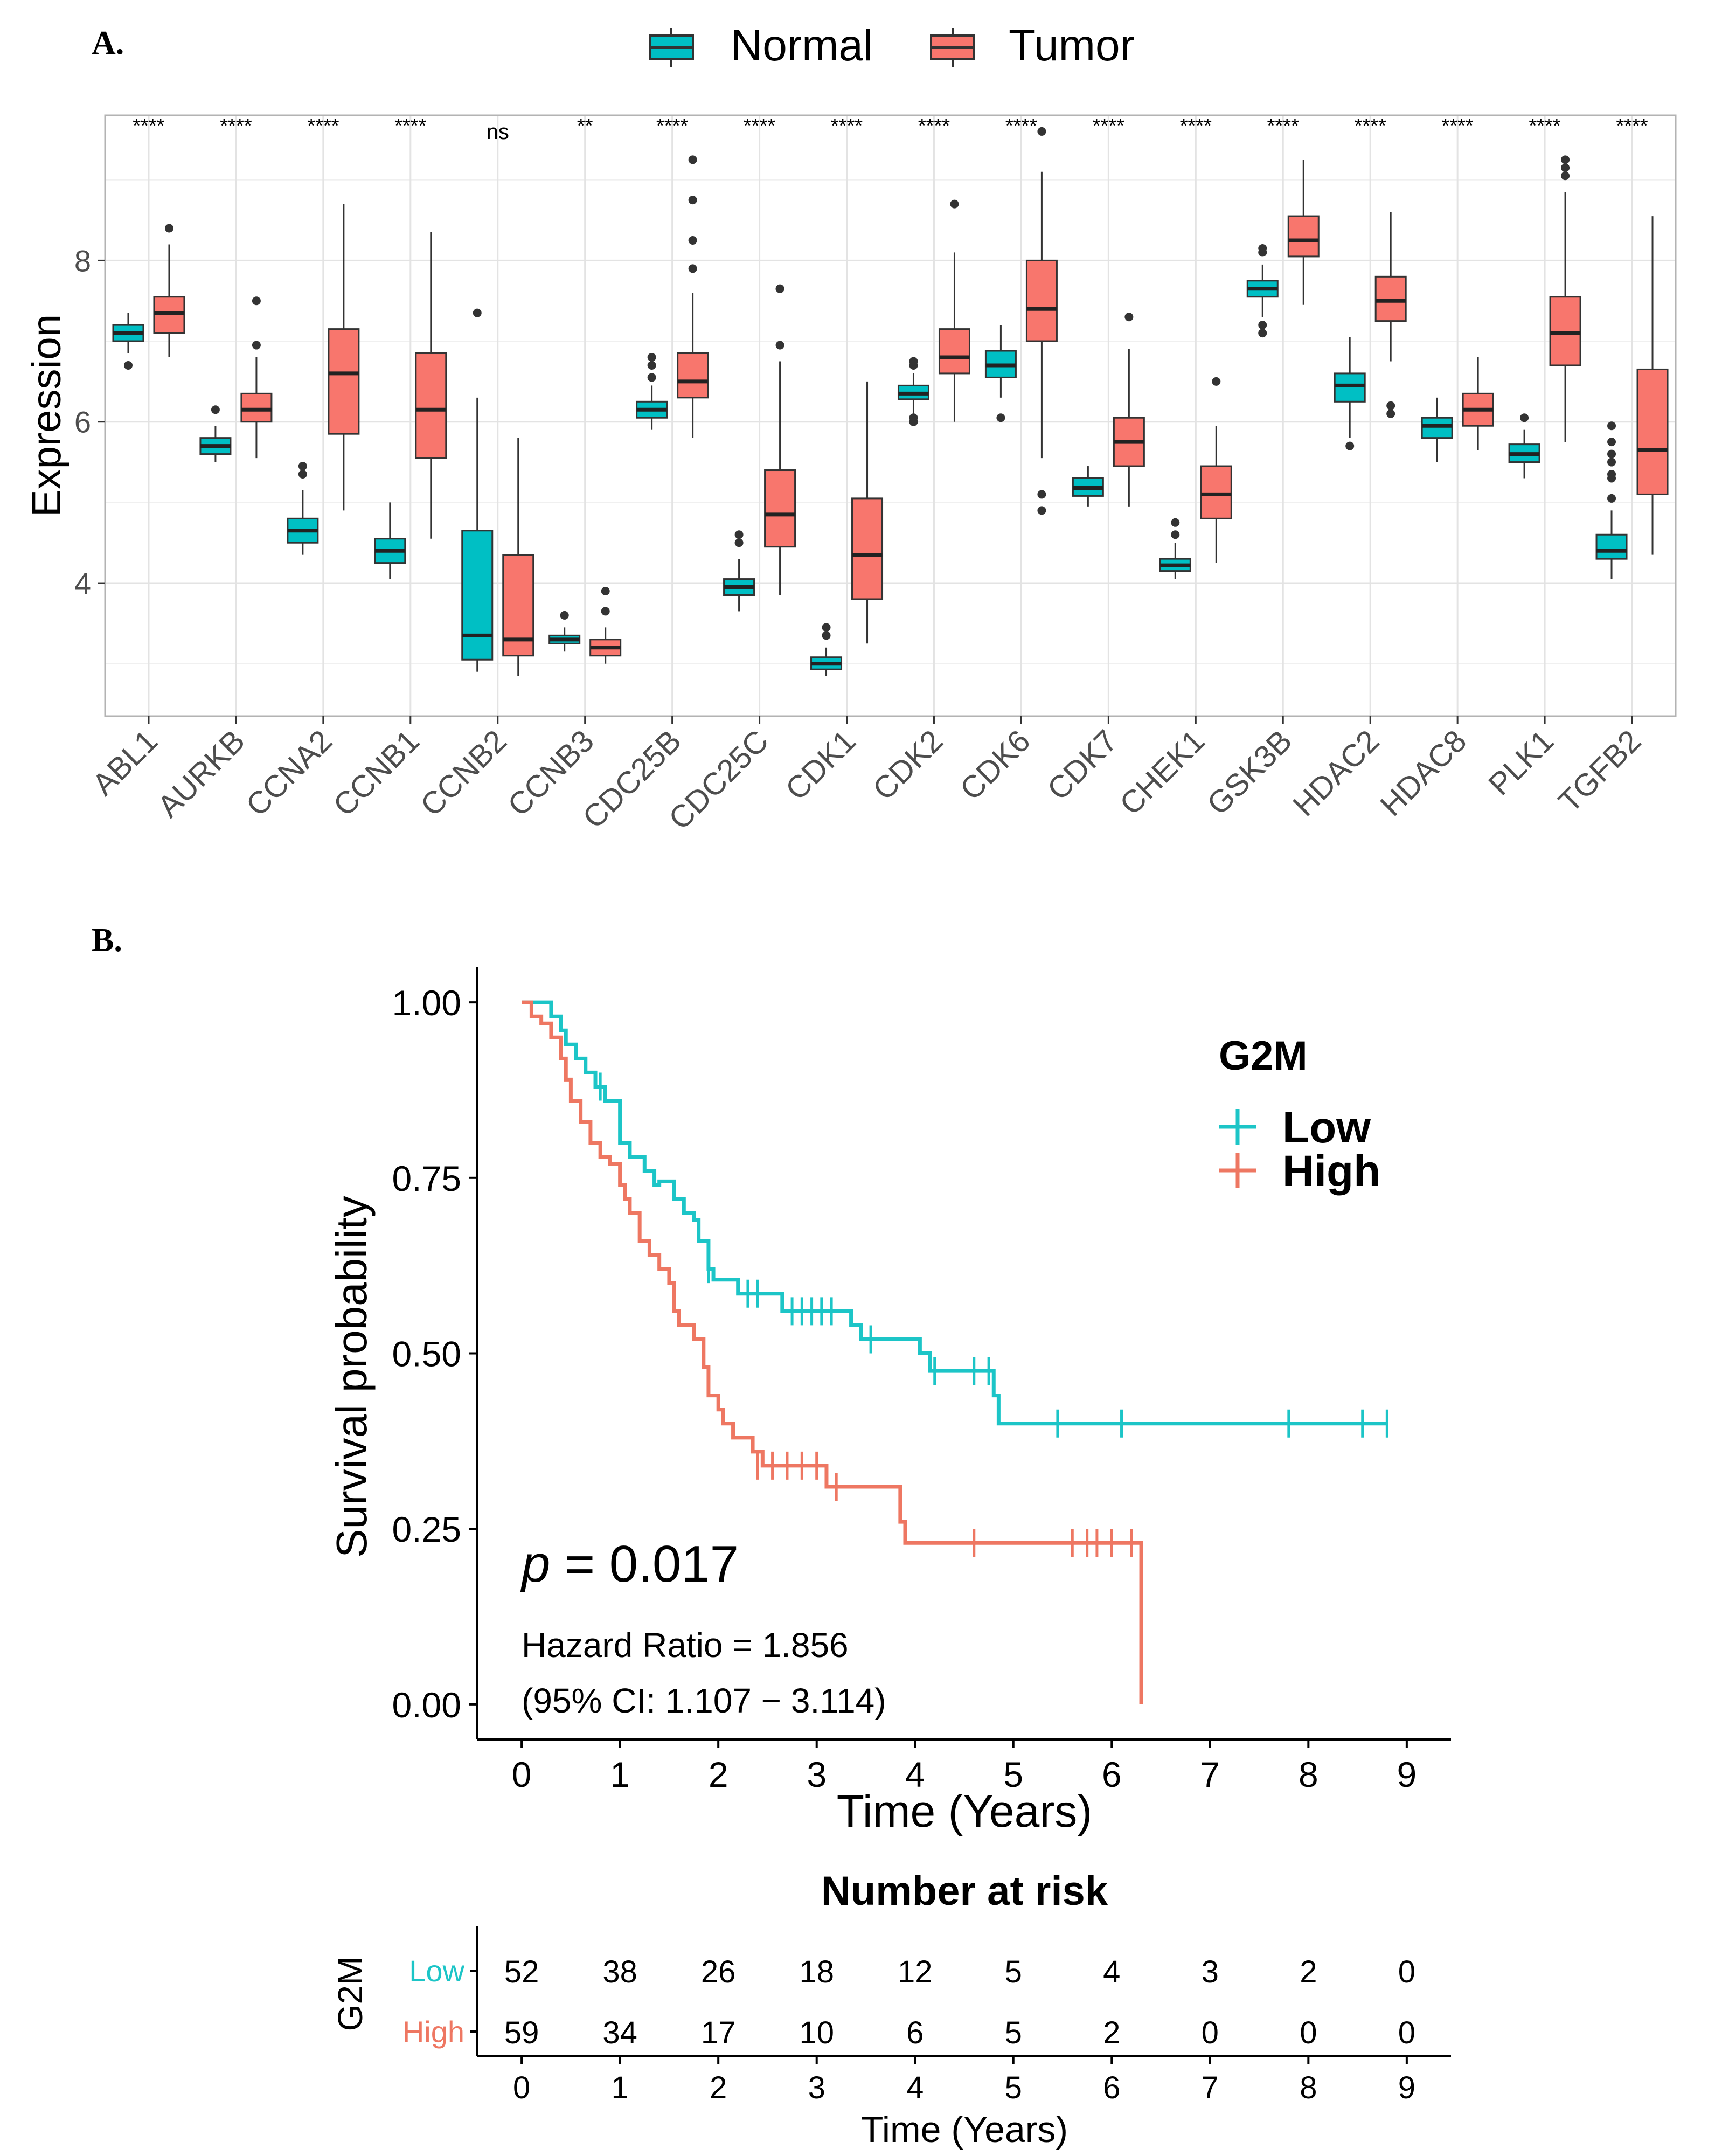  What do you see at coordinates (1423, 773) in the screenshot?
I see `x-tick-label: HDAC8` at bounding box center [1423, 773].